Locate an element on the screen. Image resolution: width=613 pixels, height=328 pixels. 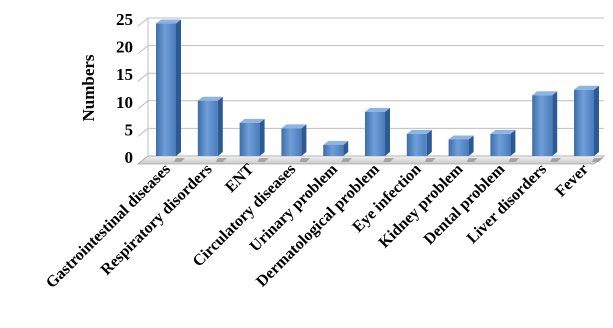
y-tick-label: 5 is located at coordinates (129, 129).